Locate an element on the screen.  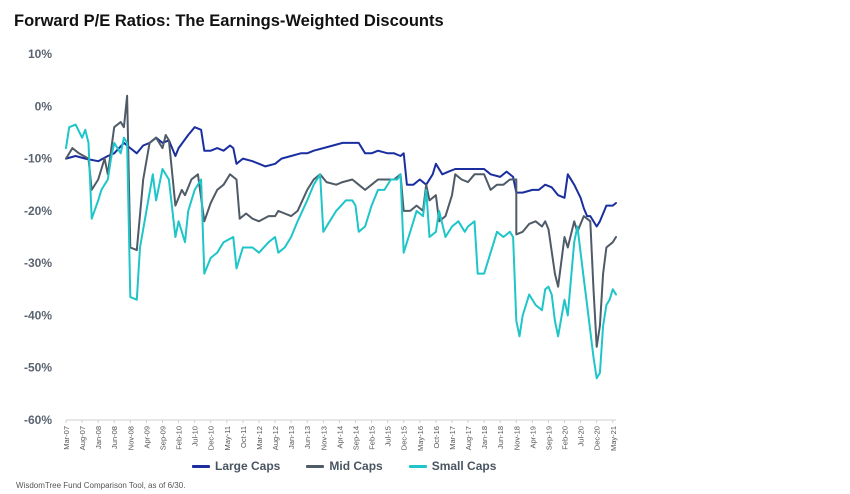
legend-swatch-small-caps is located at coordinates (417, 466).